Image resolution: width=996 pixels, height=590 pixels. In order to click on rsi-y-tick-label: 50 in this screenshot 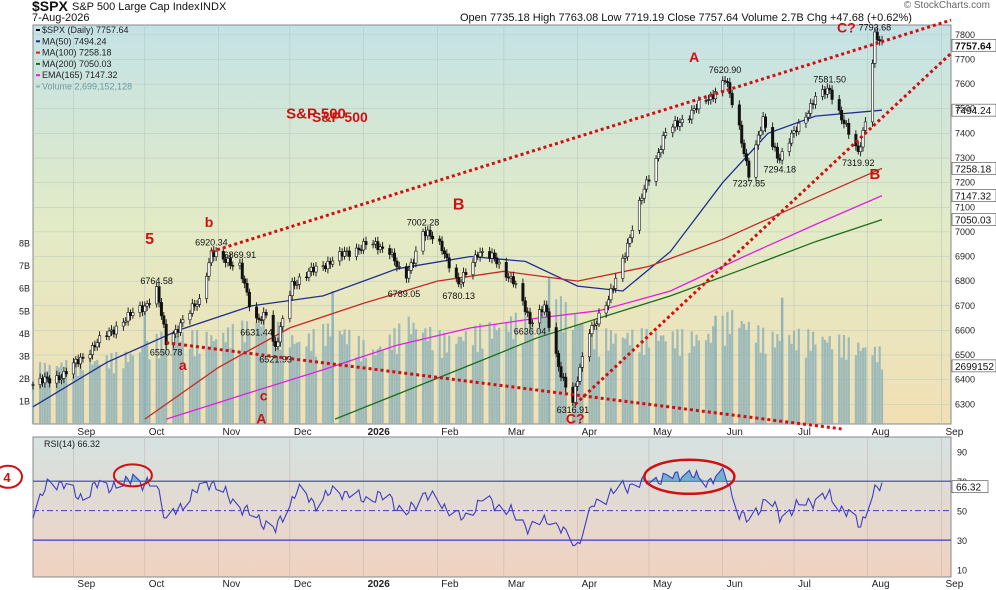, I will do `click(962, 512)`.